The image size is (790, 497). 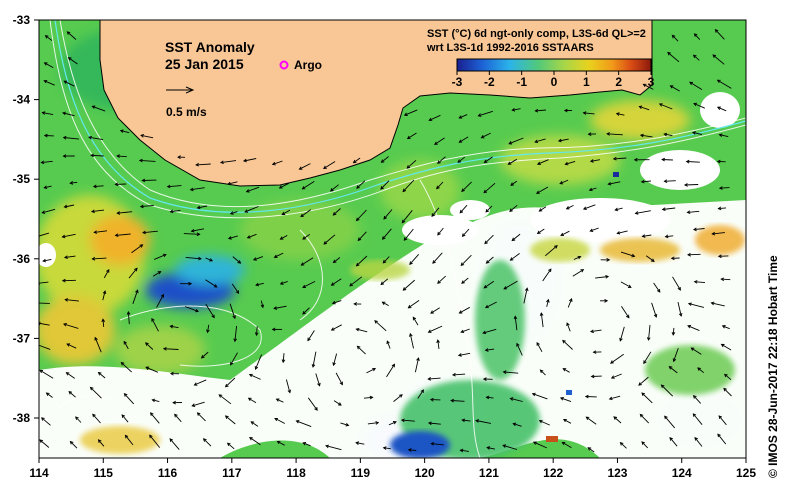 I want to click on colorbar-tick-label: 2, so click(x=618, y=82).